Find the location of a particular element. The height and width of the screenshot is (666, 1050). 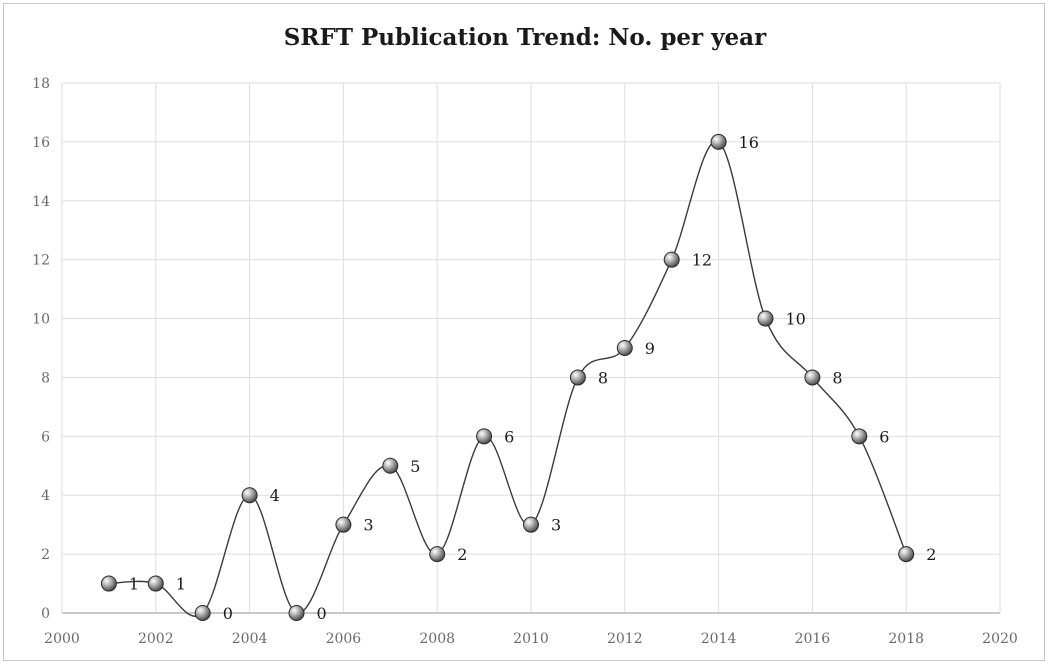

data-point-2001 is located at coordinates (108, 583).